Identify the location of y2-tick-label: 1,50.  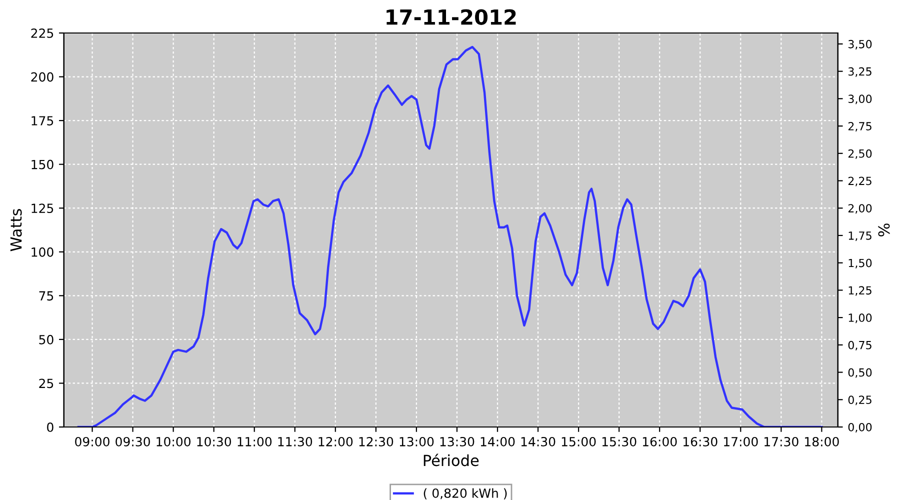
(860, 263).